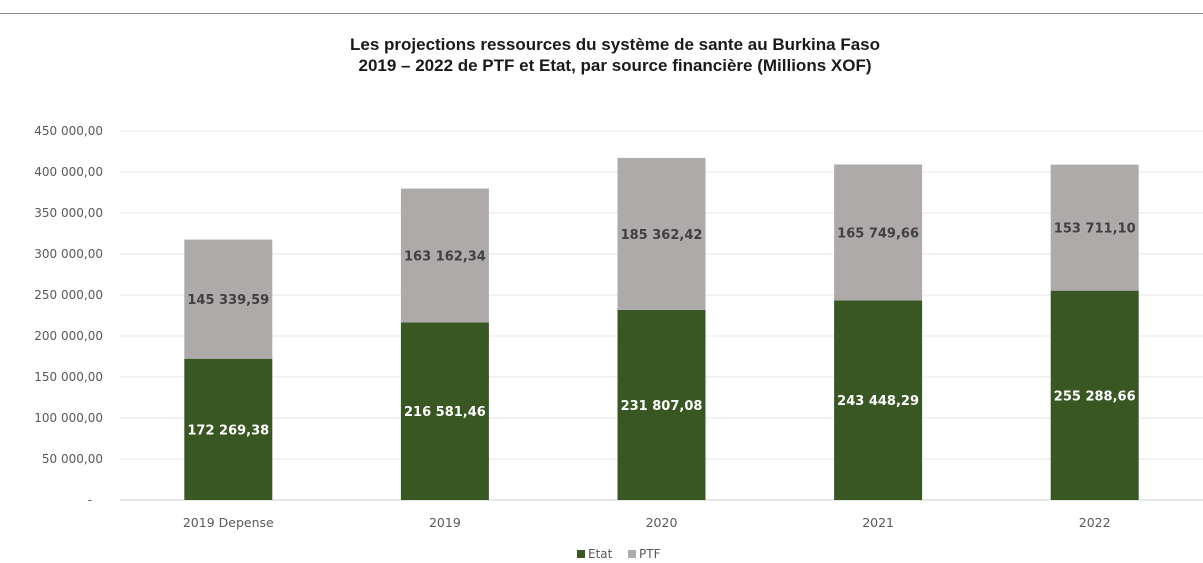  I want to click on legend-swatch-ptf, so click(632, 554).